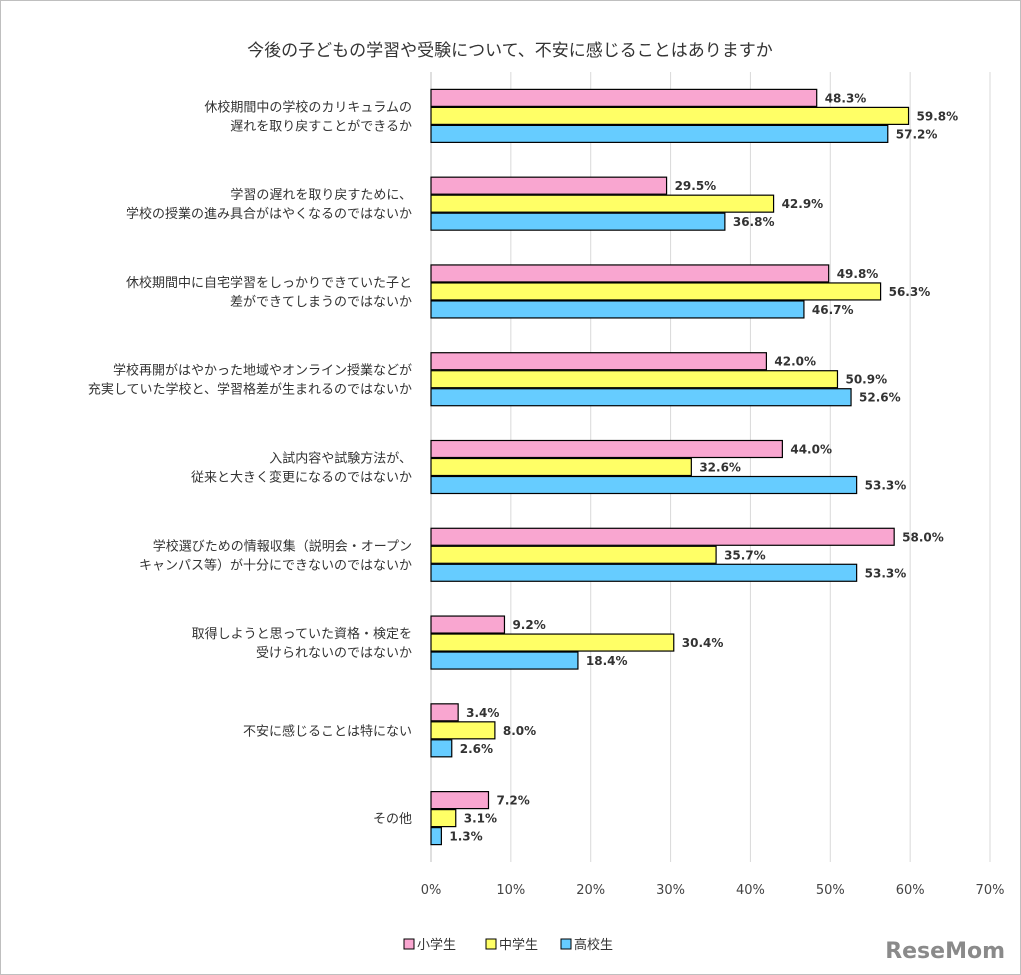 The image size is (1021, 975). Describe the element at coordinates (830, 890) in the screenshot. I see `tick-label: 50%` at that location.